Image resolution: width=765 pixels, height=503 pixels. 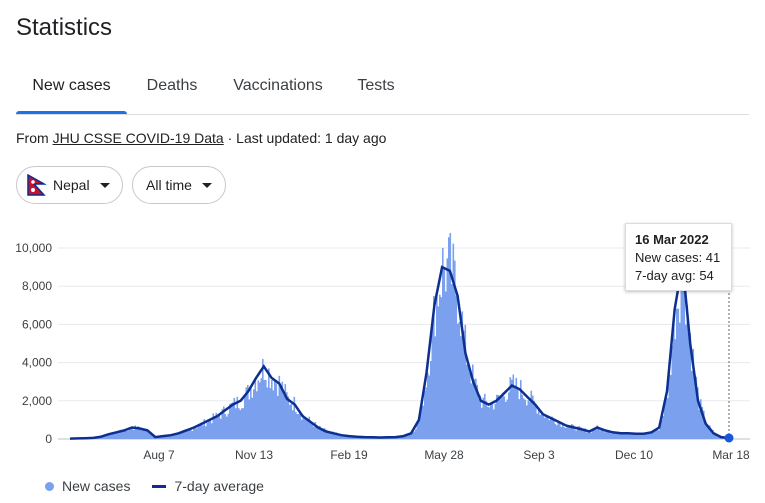 I want to click on x-tick-label: Nov 13, so click(x=254, y=455).